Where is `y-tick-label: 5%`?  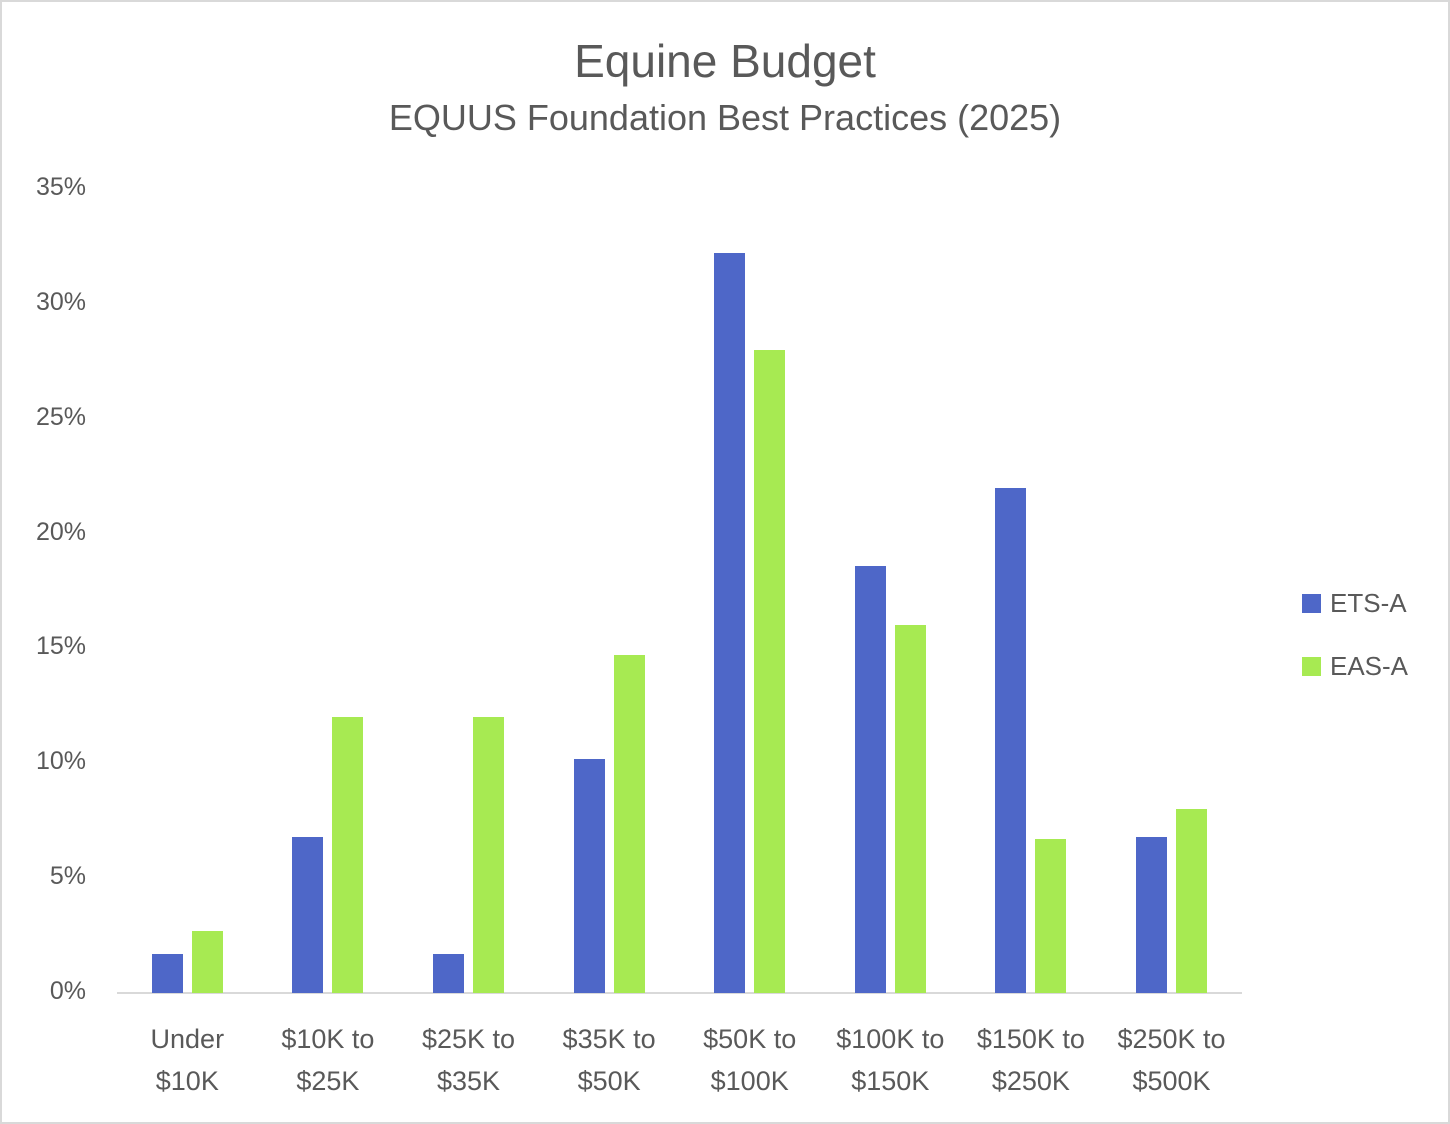
y-tick-label: 5% is located at coordinates (67, 876).